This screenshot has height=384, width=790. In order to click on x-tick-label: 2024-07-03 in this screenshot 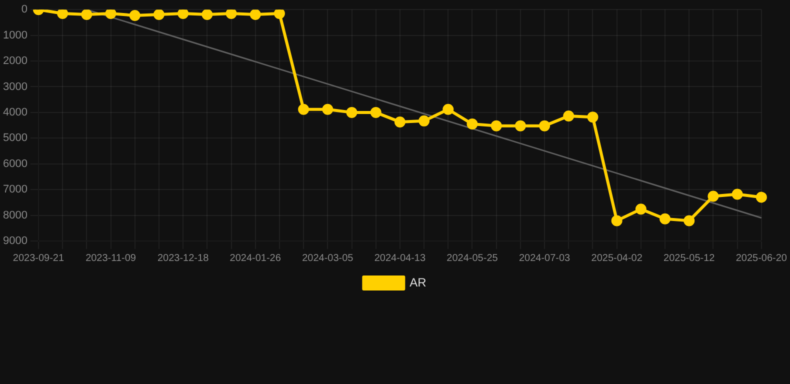, I will do `click(544, 258)`.